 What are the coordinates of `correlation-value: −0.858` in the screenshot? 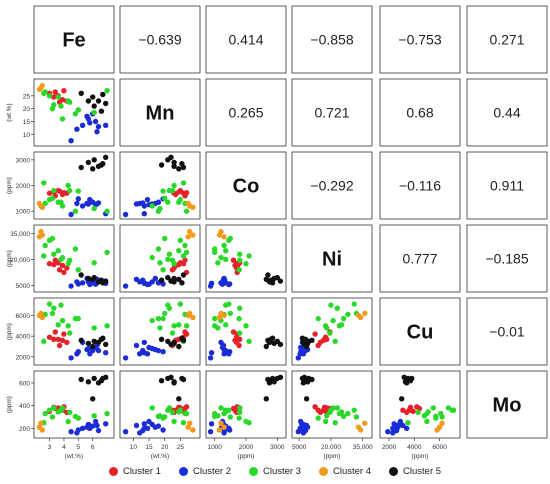 It's located at (331, 40).